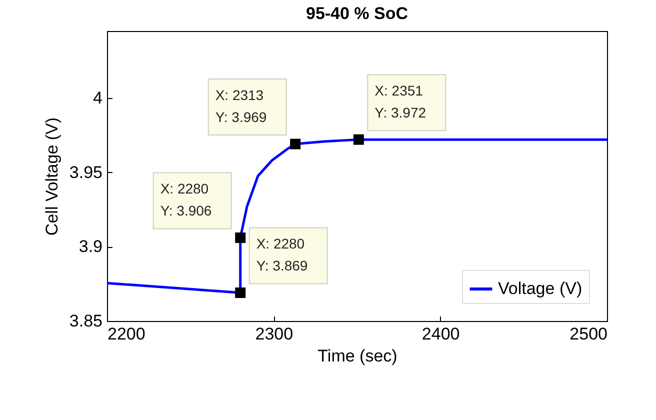  Describe the element at coordinates (358, 356) in the screenshot. I see `x-axis-title: Time (sec)` at that location.